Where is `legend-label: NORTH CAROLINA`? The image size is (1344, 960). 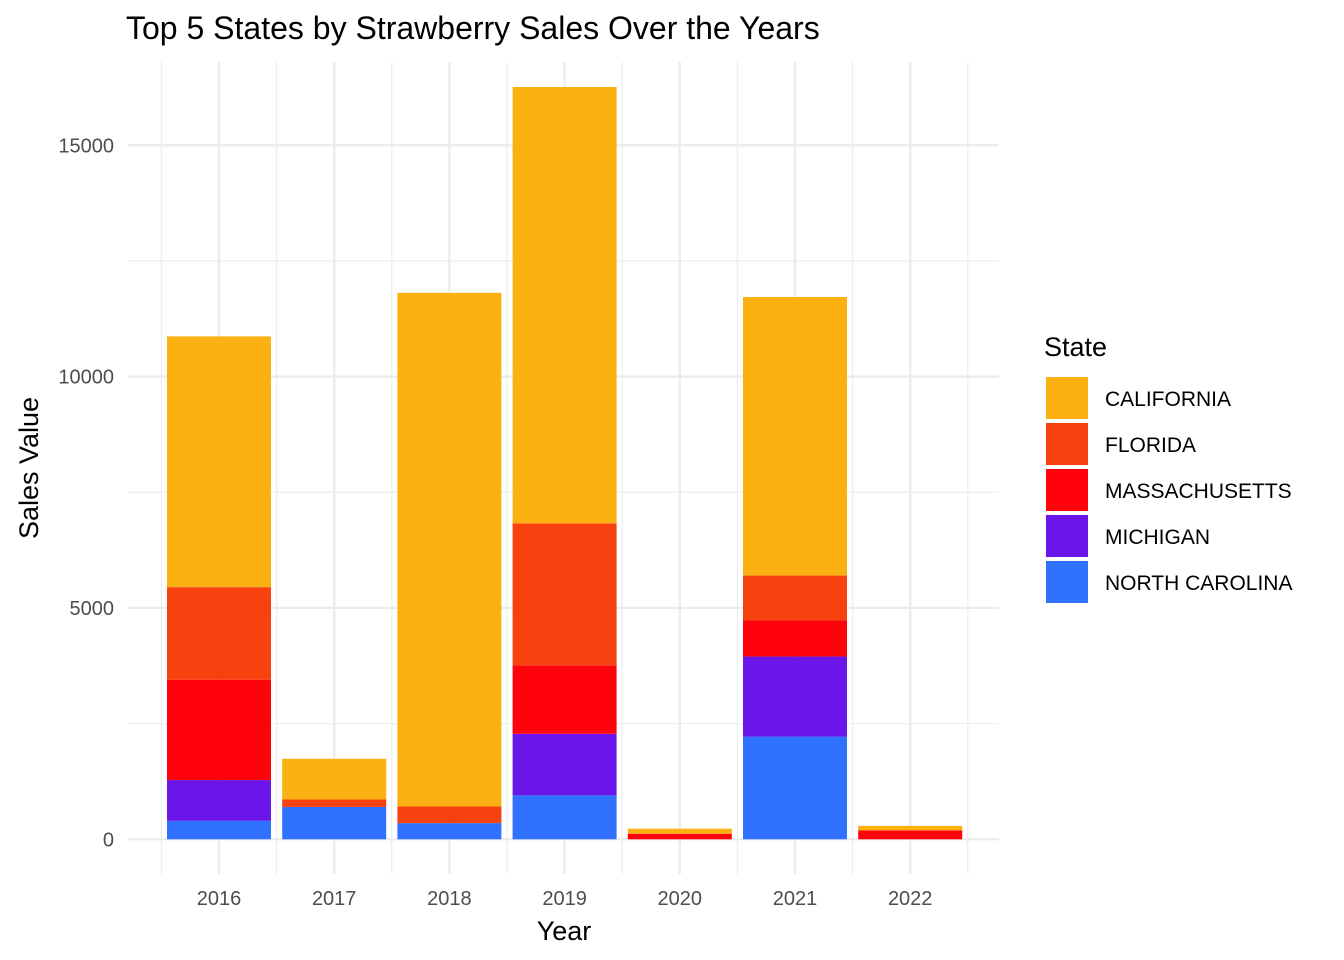
legend-label: NORTH CAROLINA is located at coordinates (1198, 583).